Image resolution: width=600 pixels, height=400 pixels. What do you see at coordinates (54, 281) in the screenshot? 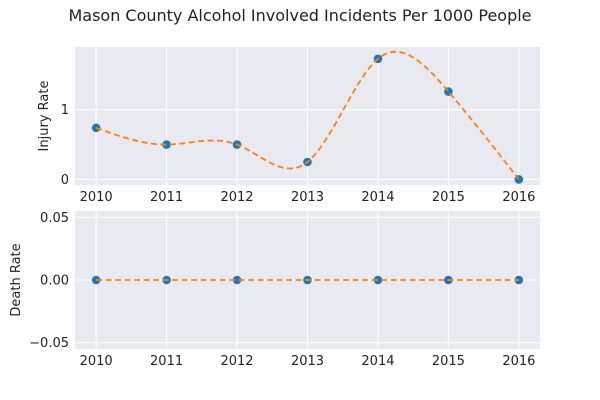
I see `y-tick-label: 0.00` at bounding box center [54, 281].